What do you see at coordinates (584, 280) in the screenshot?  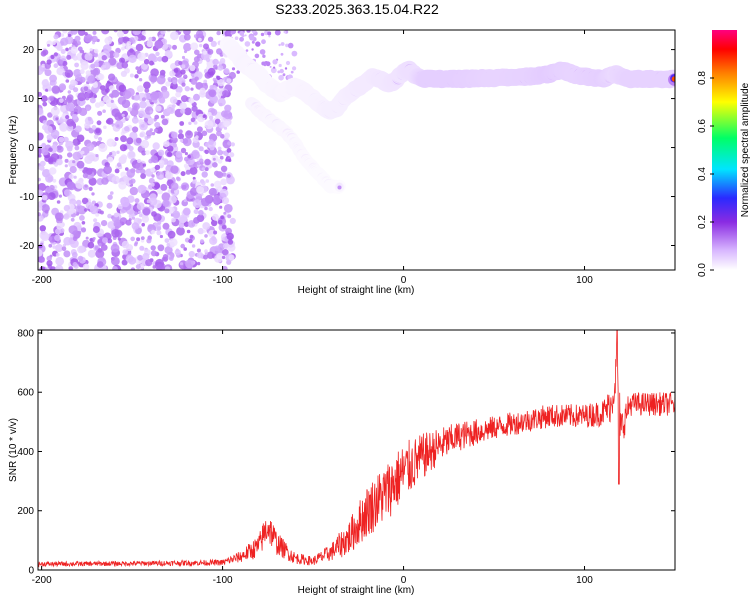 I see `x-tick-label: 100` at bounding box center [584, 280].